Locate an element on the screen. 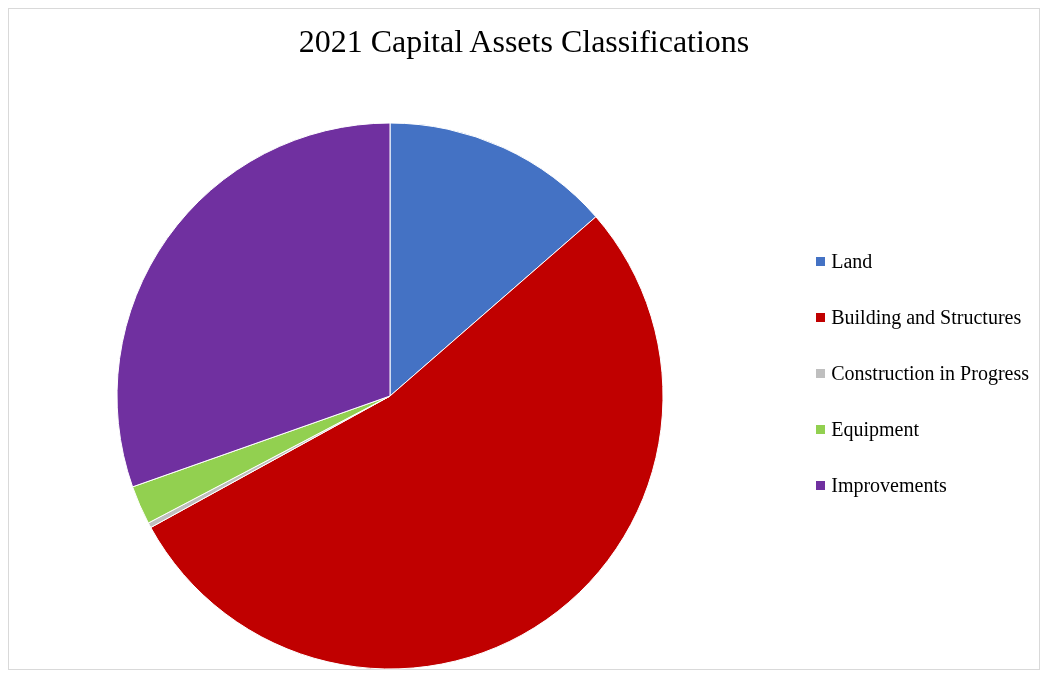 The width and height of the screenshot is (1049, 677). legend-label: Land is located at coordinates (852, 261).